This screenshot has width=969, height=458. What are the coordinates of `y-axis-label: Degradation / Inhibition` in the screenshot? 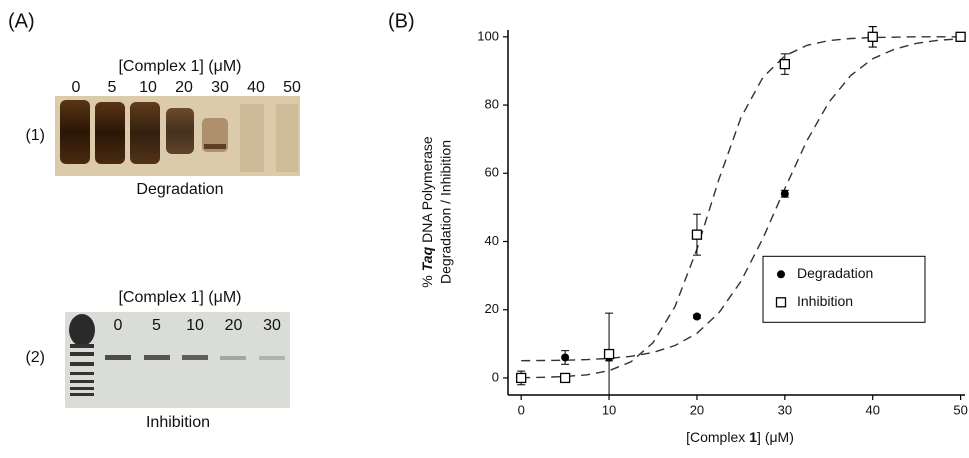 It's located at (446, 212).